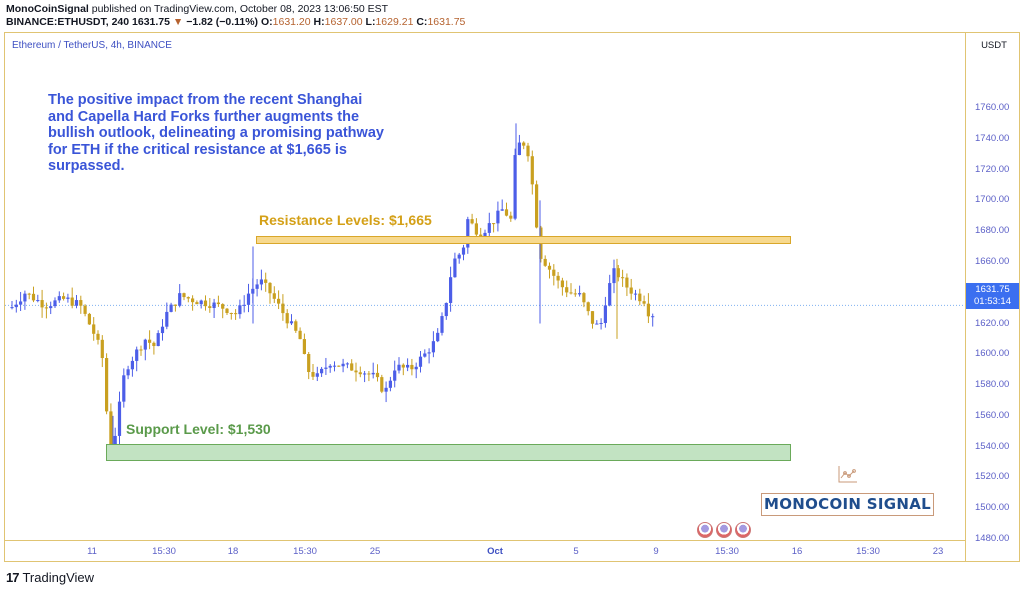 The height and width of the screenshot is (590, 1024). Describe the element at coordinates (151, 22) in the screenshot. I see `last-value: 1631.75` at that location.